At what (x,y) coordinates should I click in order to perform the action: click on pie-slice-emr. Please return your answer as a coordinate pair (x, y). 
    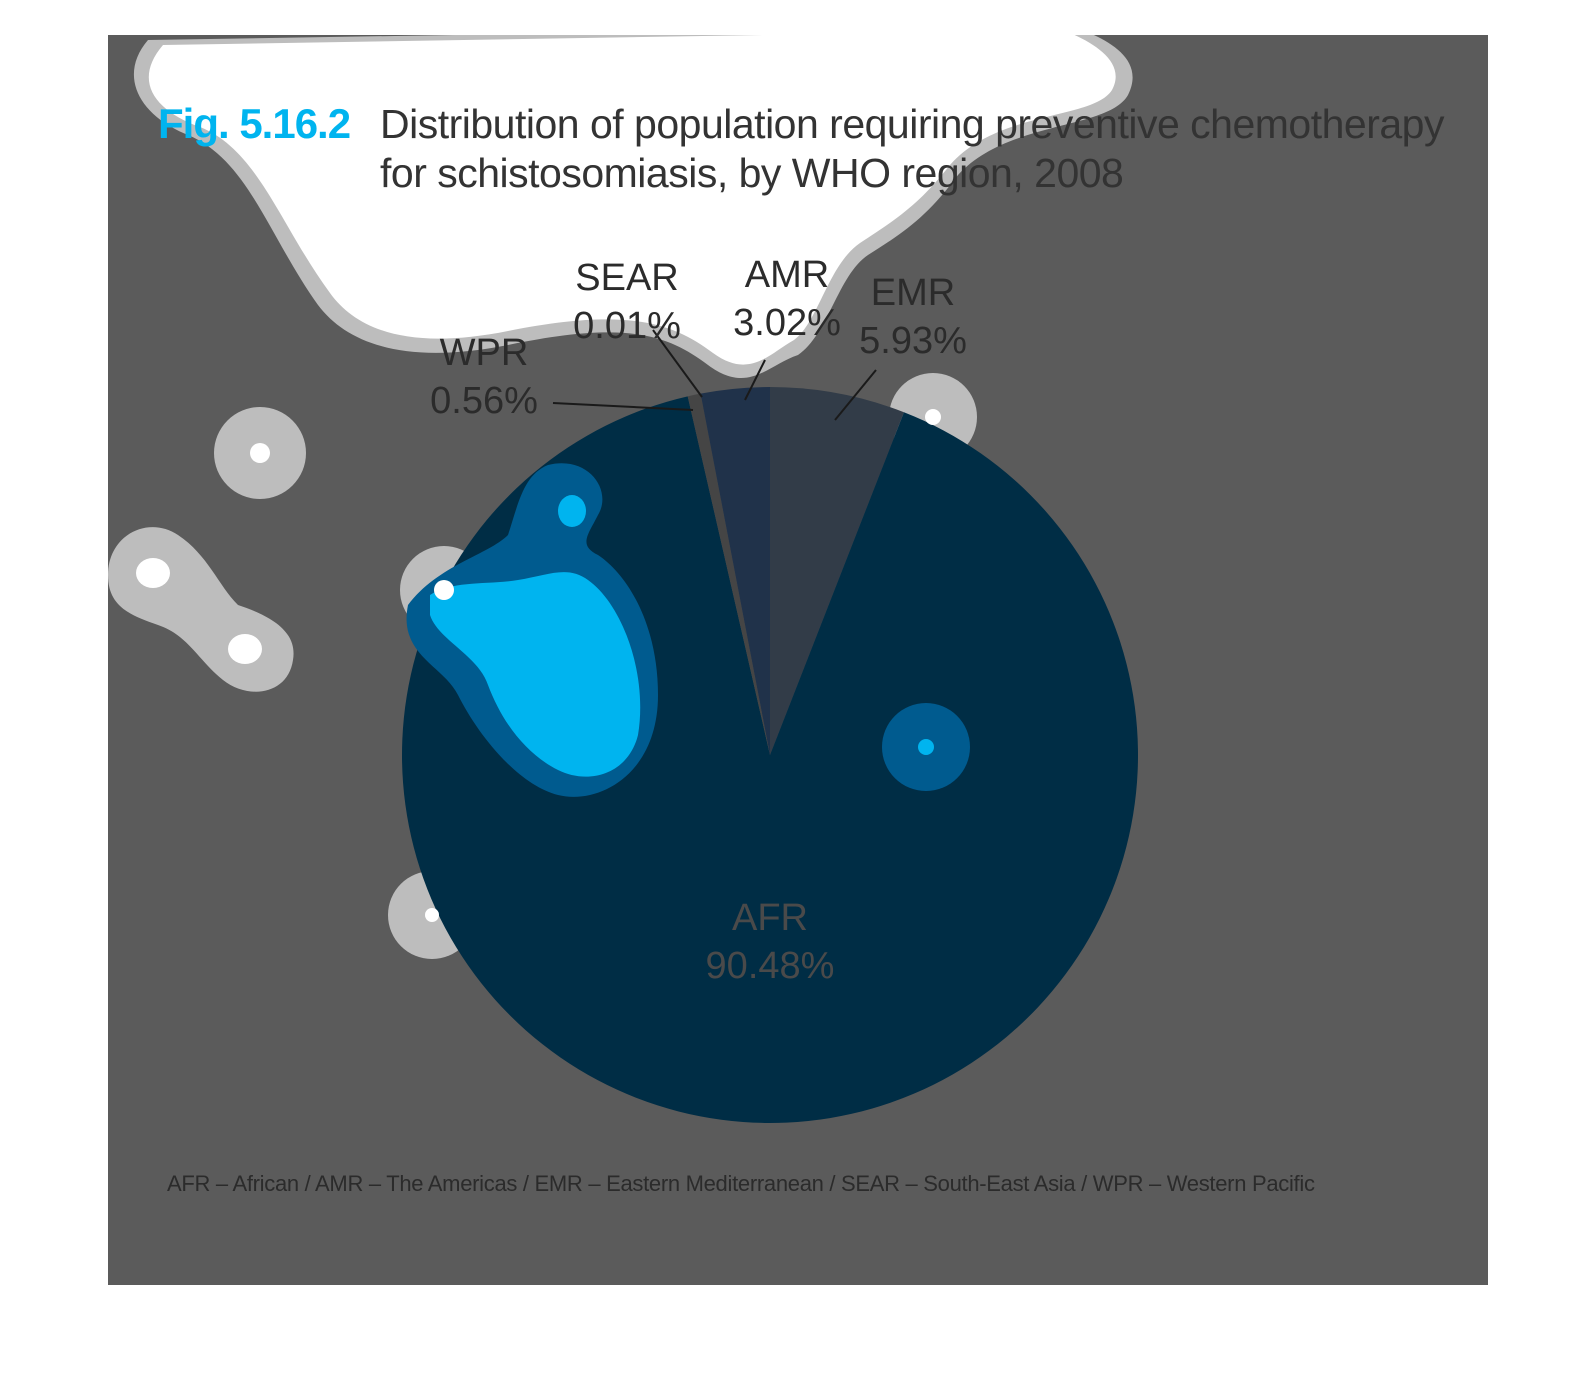
    Looking at the image, I should click on (837, 571).